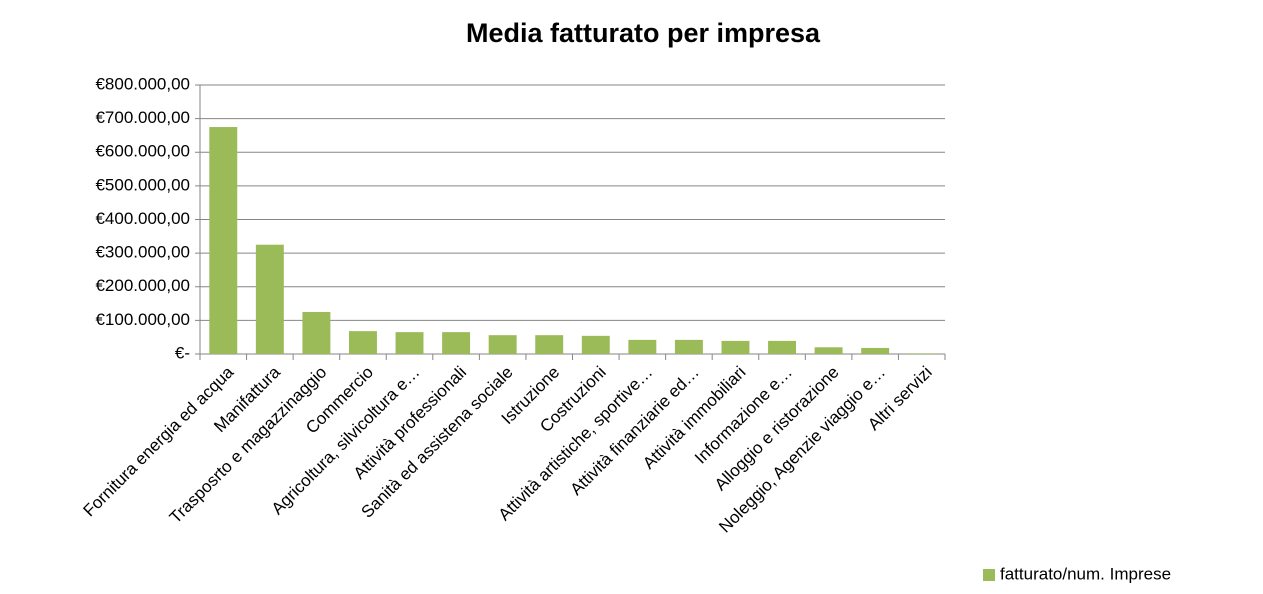 The height and width of the screenshot is (594, 1263). What do you see at coordinates (142, 184) in the screenshot?
I see `y-tick-label: €500.000,00` at bounding box center [142, 184].